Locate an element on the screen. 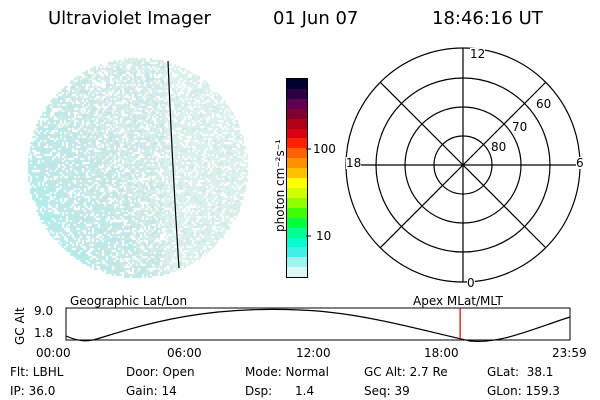 The width and height of the screenshot is (600, 400). dsp-value: Dsp: 1.4 is located at coordinates (280, 391).